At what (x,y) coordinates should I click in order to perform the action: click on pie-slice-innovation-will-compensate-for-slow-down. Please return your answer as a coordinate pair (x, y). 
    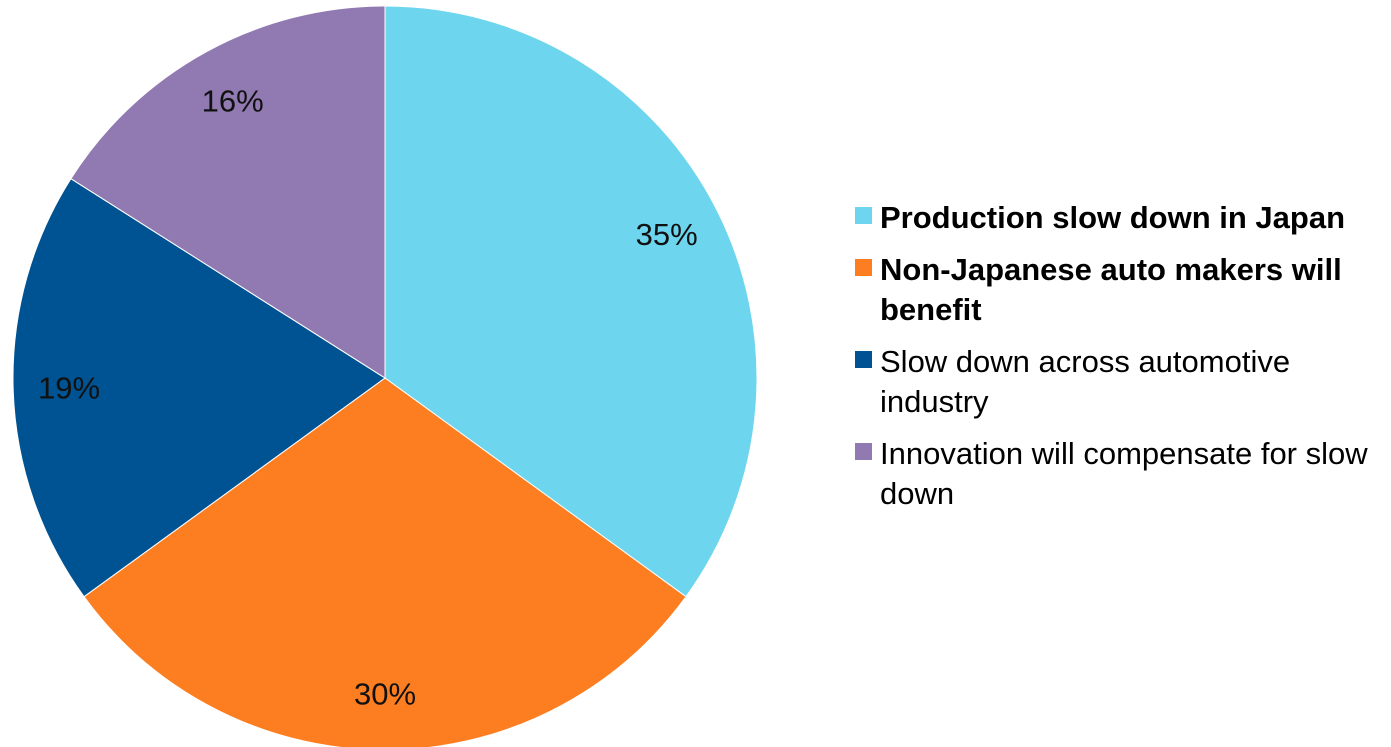
    Looking at the image, I should click on (228, 192).